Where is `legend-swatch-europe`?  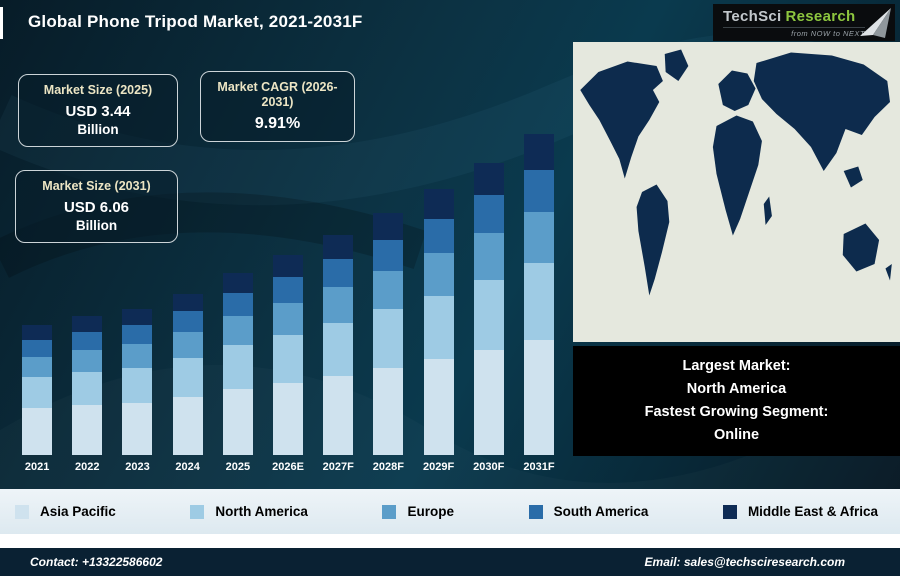
legend-swatch-europe is located at coordinates (389, 511).